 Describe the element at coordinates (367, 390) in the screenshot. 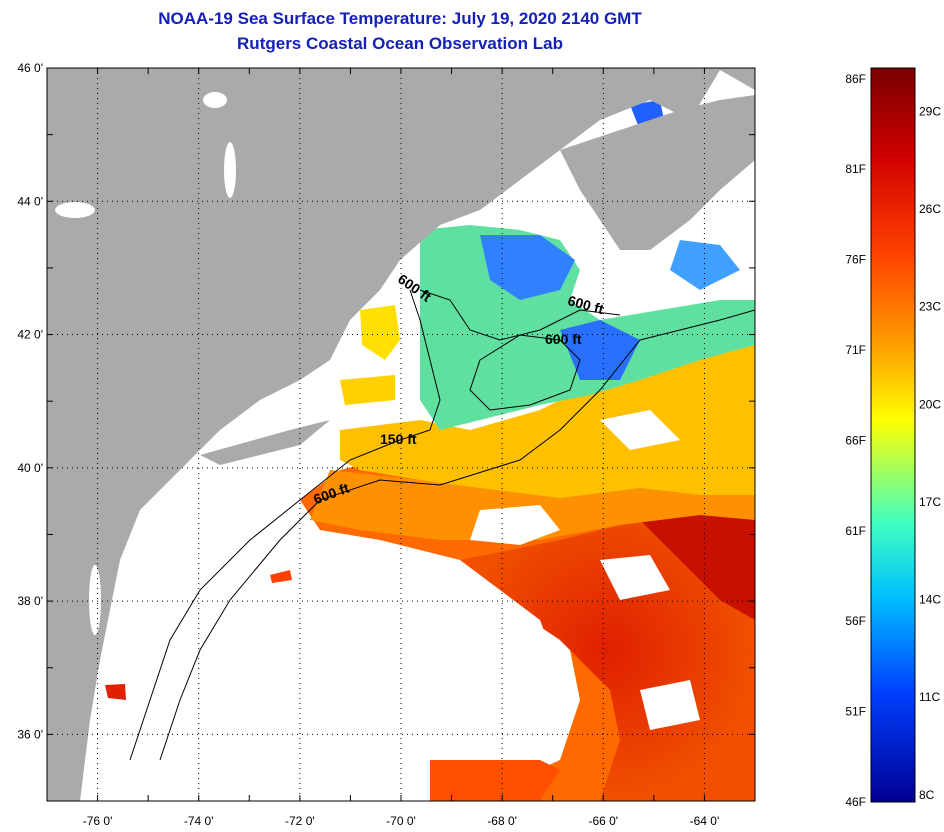

I see `nantucket-warm` at that location.